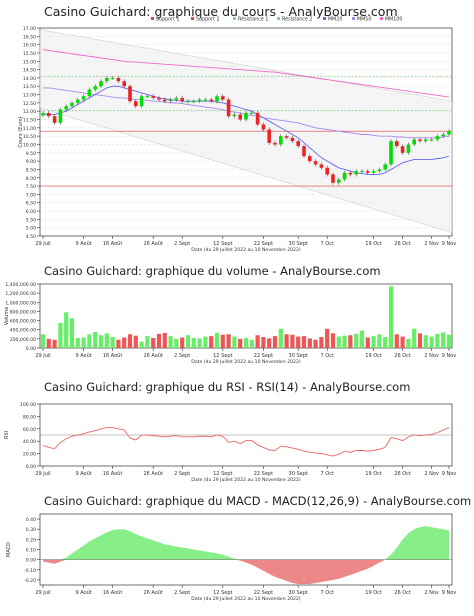 The image size is (474, 616). What do you see at coordinates (31, 220) in the screenshot?
I see `y-tick-label: 5.50` at bounding box center [31, 220].